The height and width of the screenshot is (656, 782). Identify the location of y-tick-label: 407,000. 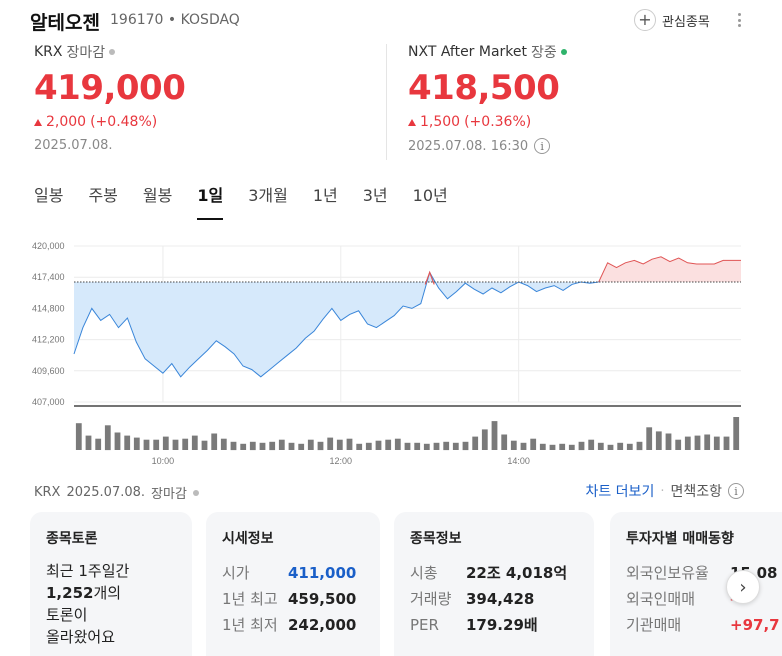
(48, 402).